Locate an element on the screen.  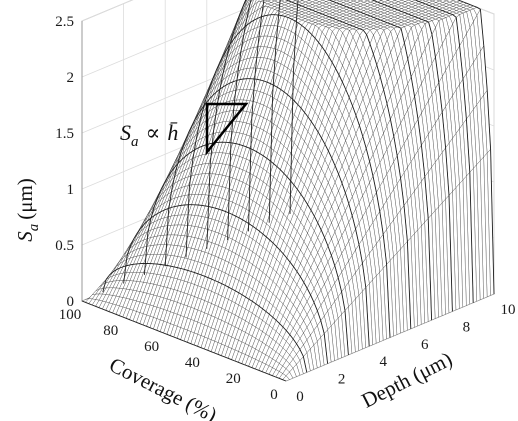
x-tick-label: 10 is located at coordinates (508, 310).